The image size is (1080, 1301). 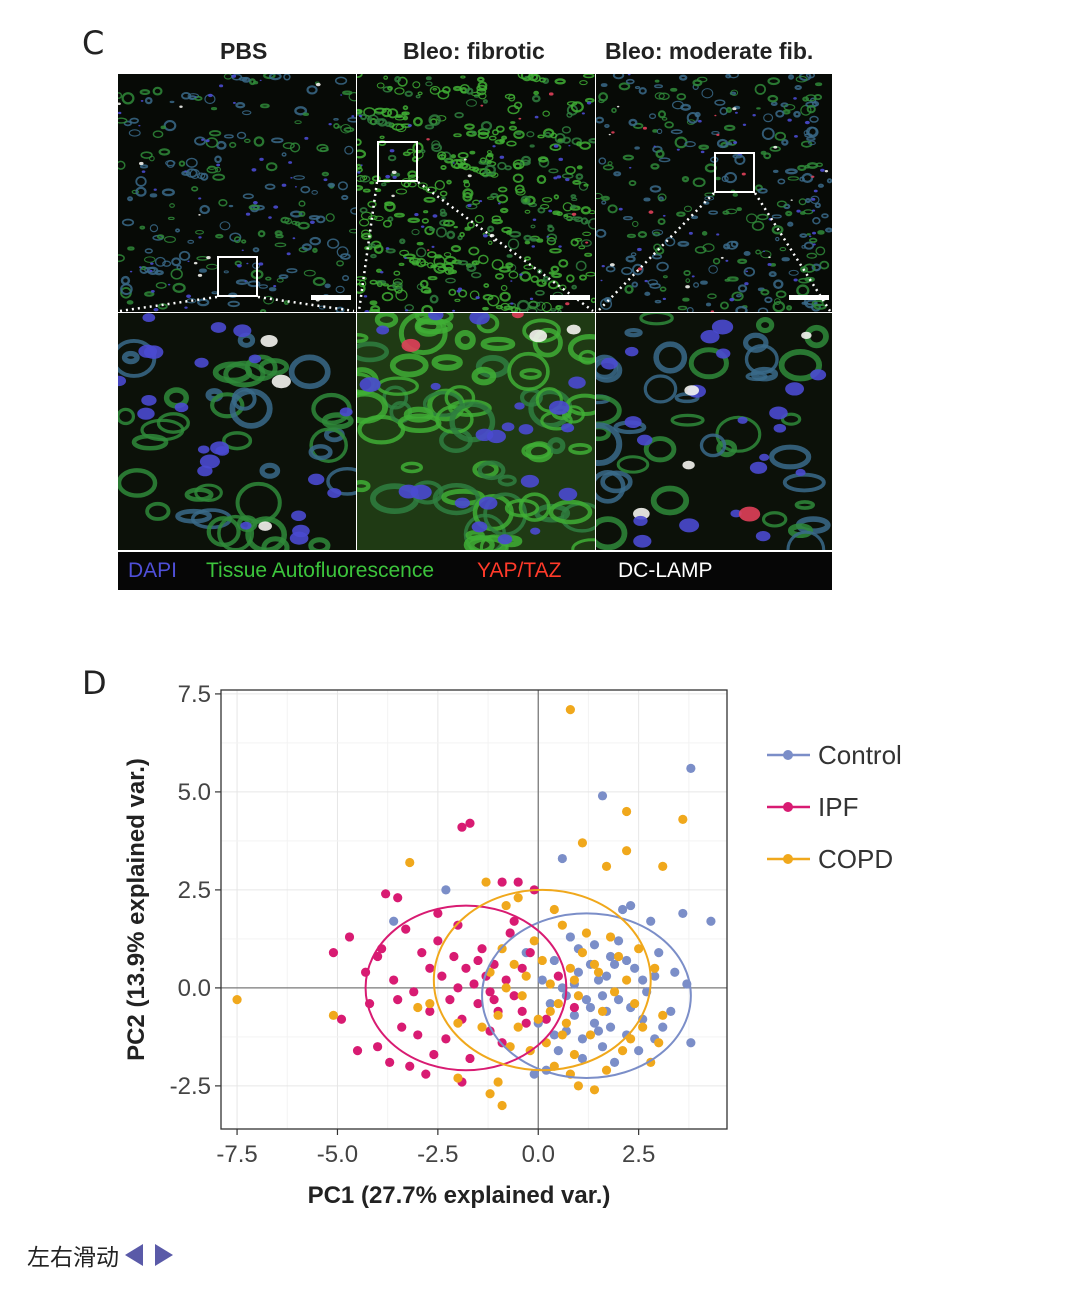 What do you see at coordinates (136, 909) in the screenshot?
I see `y-axis-label: PC2 (13.9% explained var.)` at bounding box center [136, 909].